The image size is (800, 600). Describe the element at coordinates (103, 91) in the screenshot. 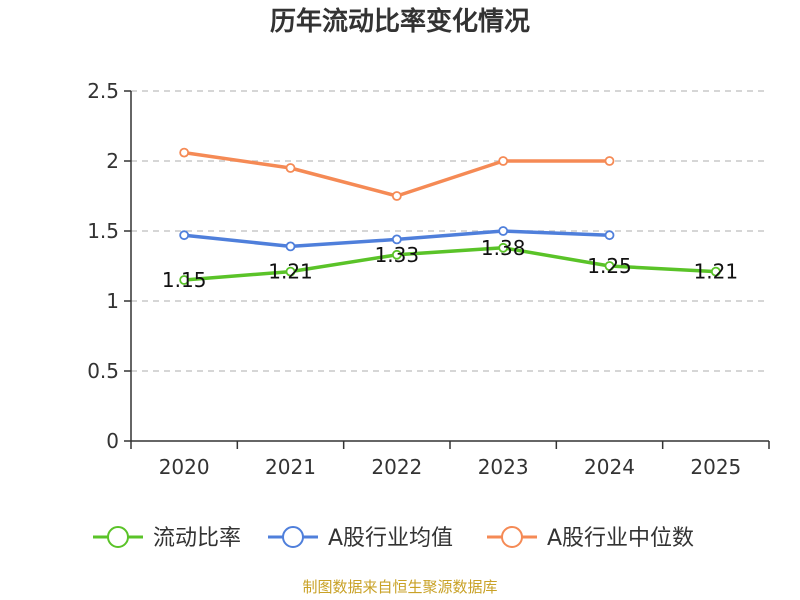

I see `y-tick-label: 2.5` at that location.